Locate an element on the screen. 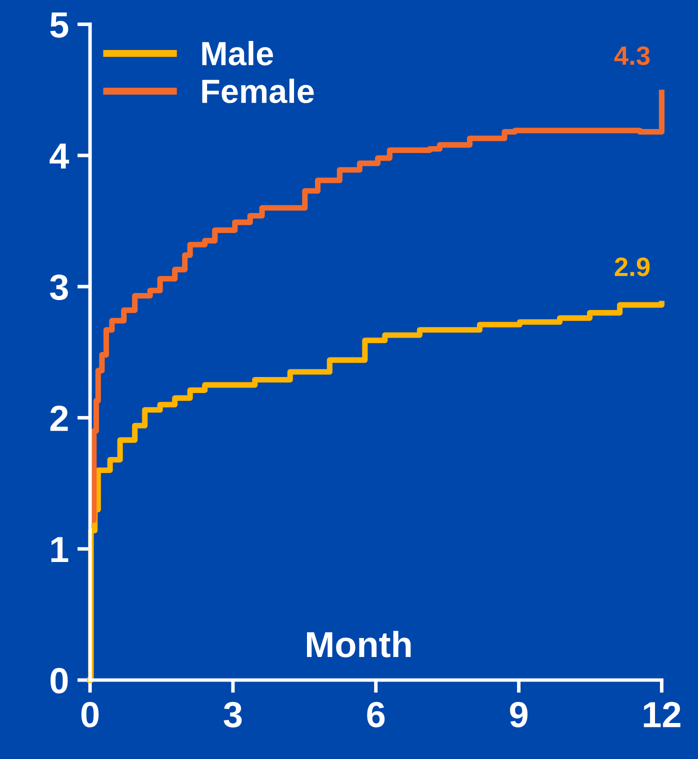 Image resolution: width=698 pixels, height=759 pixels. y-tick-label: 4 is located at coordinates (60, 156).